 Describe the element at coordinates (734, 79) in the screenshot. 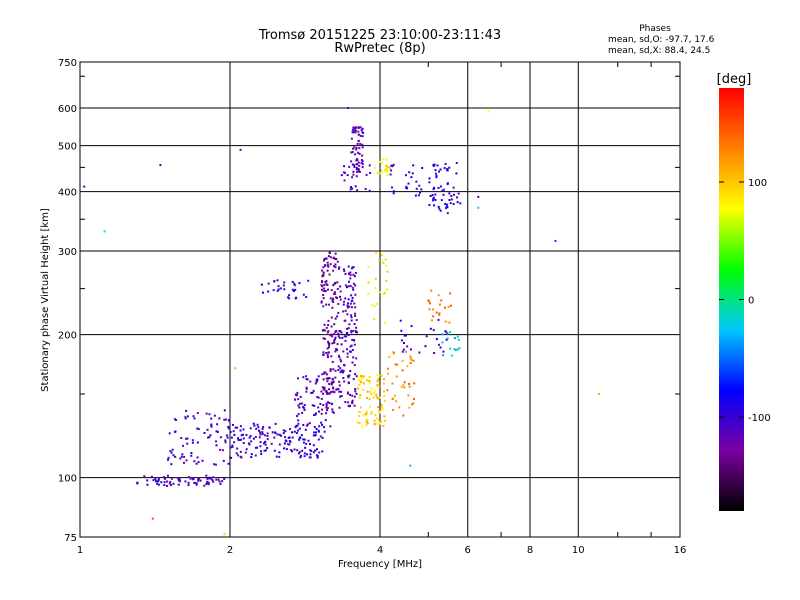

I see `colorbar-label: [deg]` at that location.